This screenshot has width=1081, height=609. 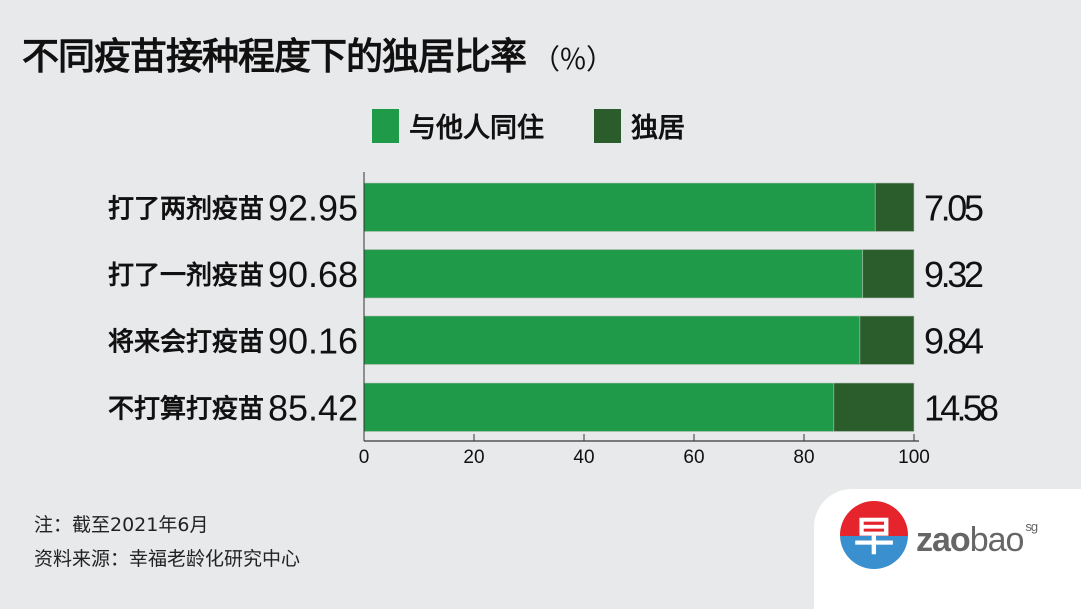 What do you see at coordinates (167, 559) in the screenshot?
I see `note-source: 资料来源：幸福老龄化研究中心` at bounding box center [167, 559].